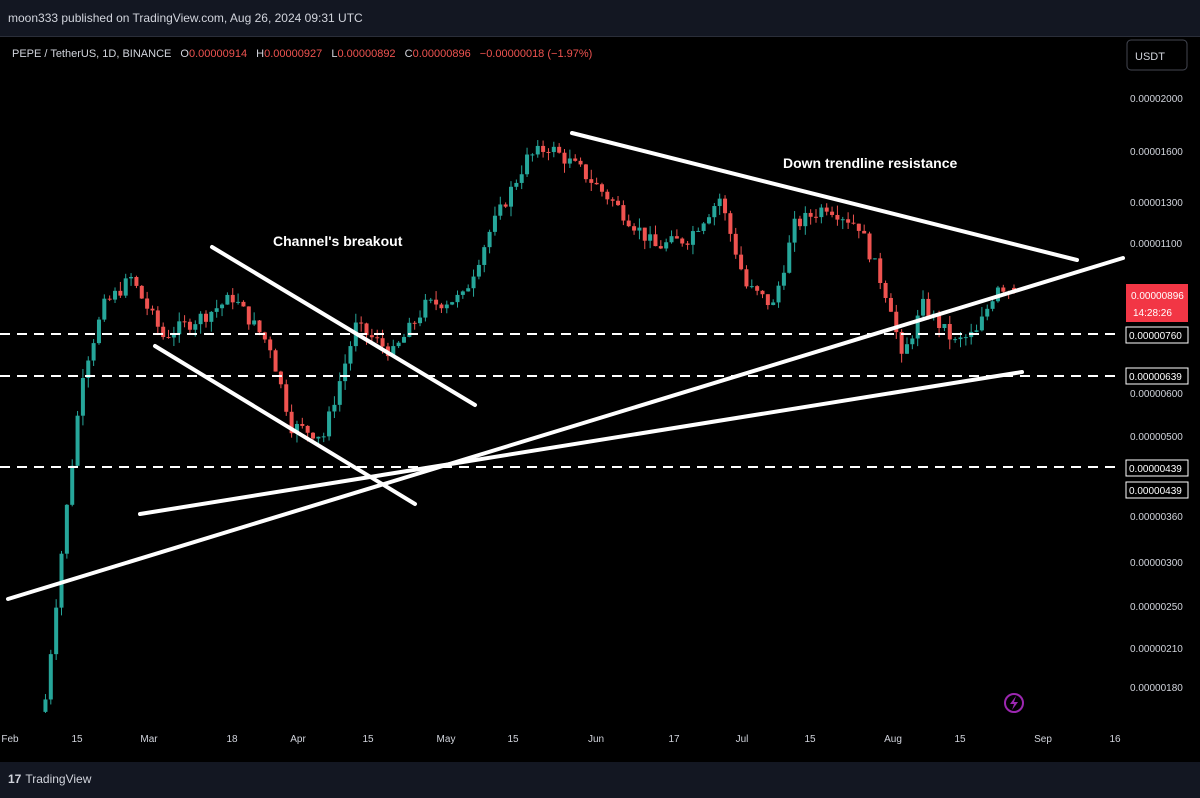 This screenshot has width=1200, height=798. I want to click on currency-label: USDT, so click(1150, 57).